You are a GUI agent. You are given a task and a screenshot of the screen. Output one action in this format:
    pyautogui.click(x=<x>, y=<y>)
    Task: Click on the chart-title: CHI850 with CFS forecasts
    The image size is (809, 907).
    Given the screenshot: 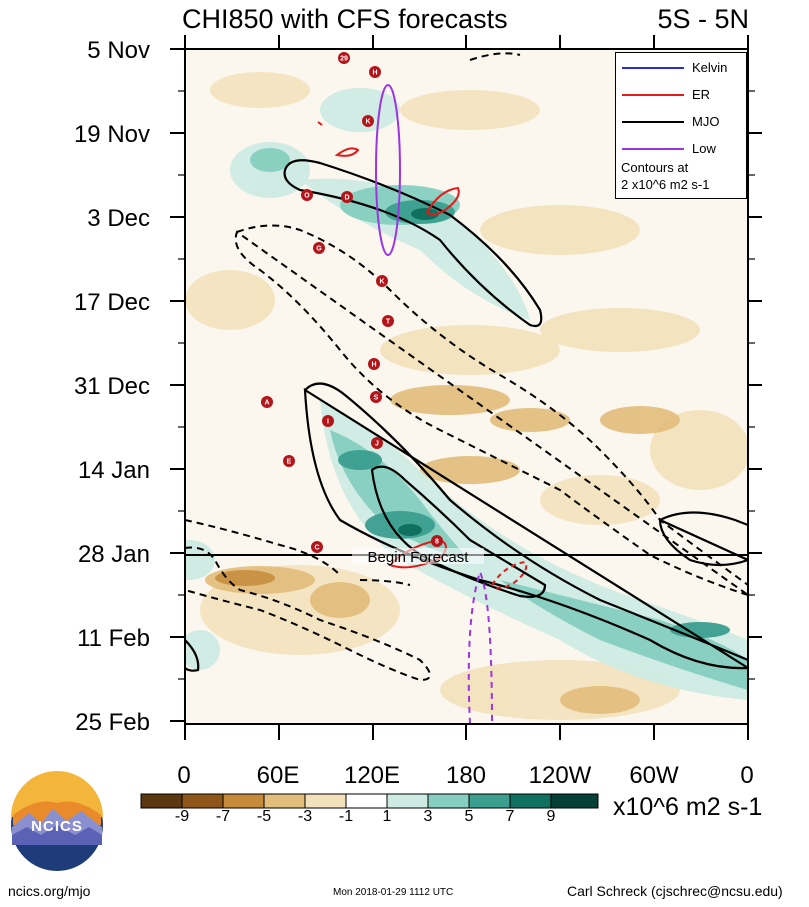 What is the action you would take?
    pyautogui.click(x=345, y=19)
    